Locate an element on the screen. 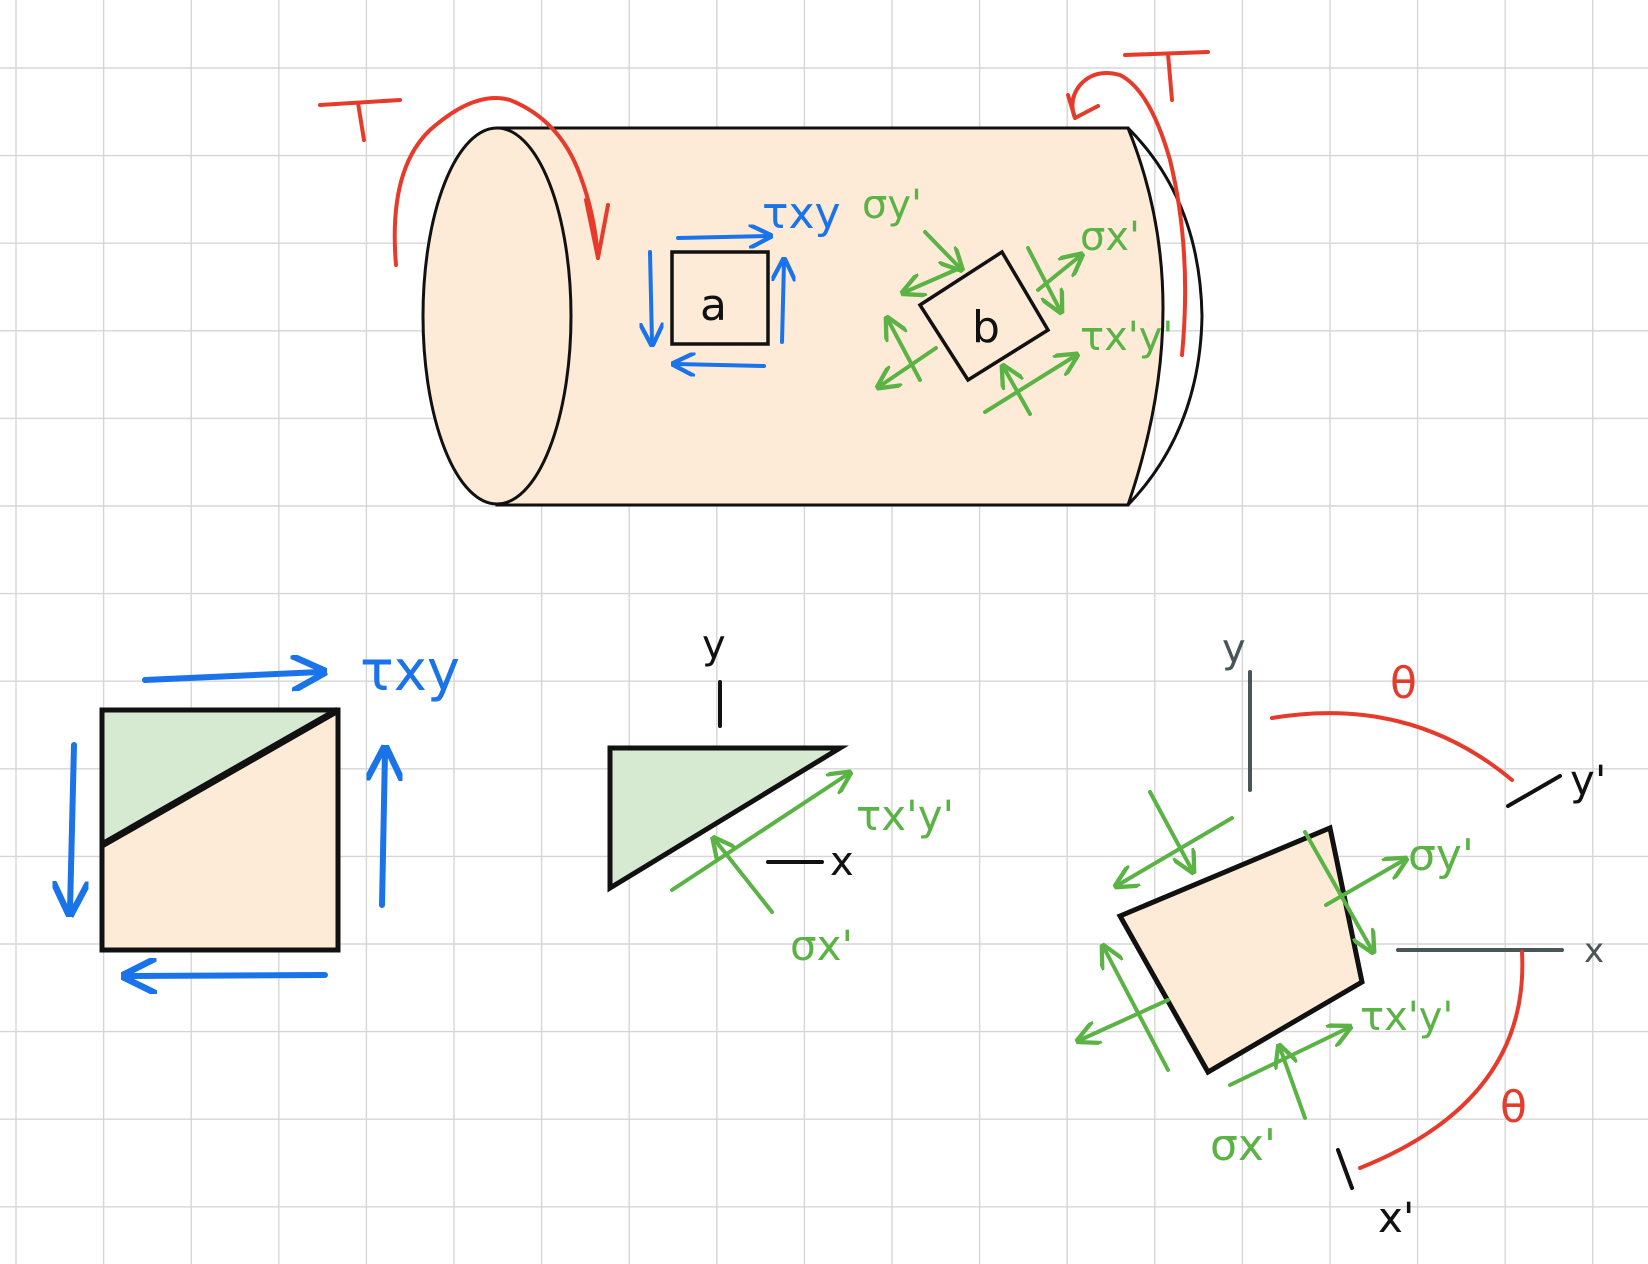  axis-yp-right-label: y' is located at coordinates (1588, 780).